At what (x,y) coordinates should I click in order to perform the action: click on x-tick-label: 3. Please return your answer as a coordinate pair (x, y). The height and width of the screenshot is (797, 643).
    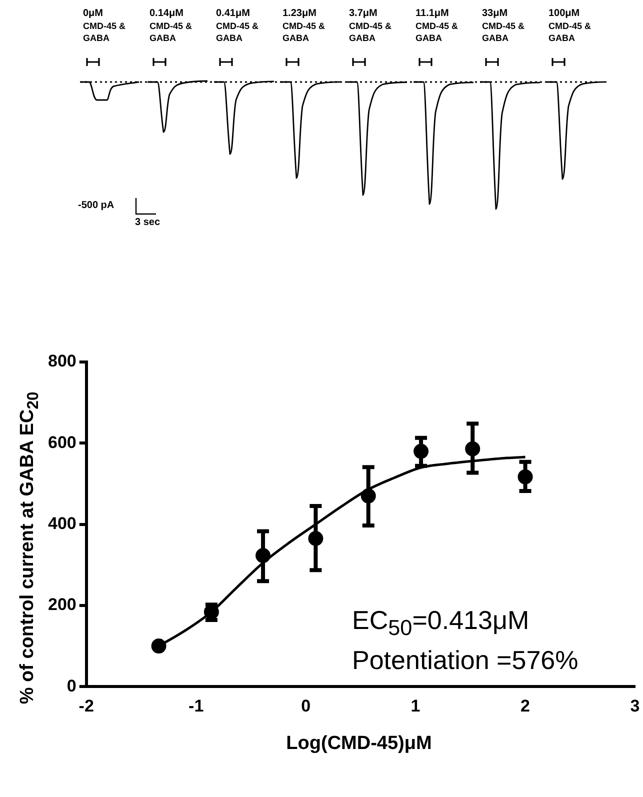
    Looking at the image, I should click on (635, 706).